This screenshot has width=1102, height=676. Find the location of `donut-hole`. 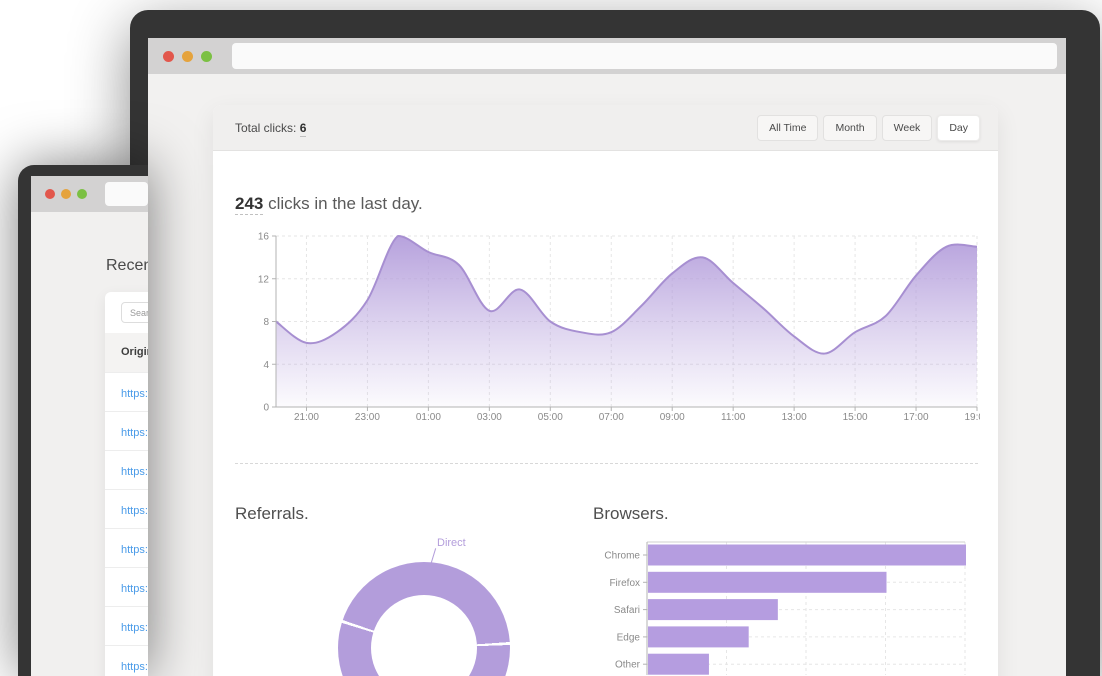

donut-hole is located at coordinates (424, 635).